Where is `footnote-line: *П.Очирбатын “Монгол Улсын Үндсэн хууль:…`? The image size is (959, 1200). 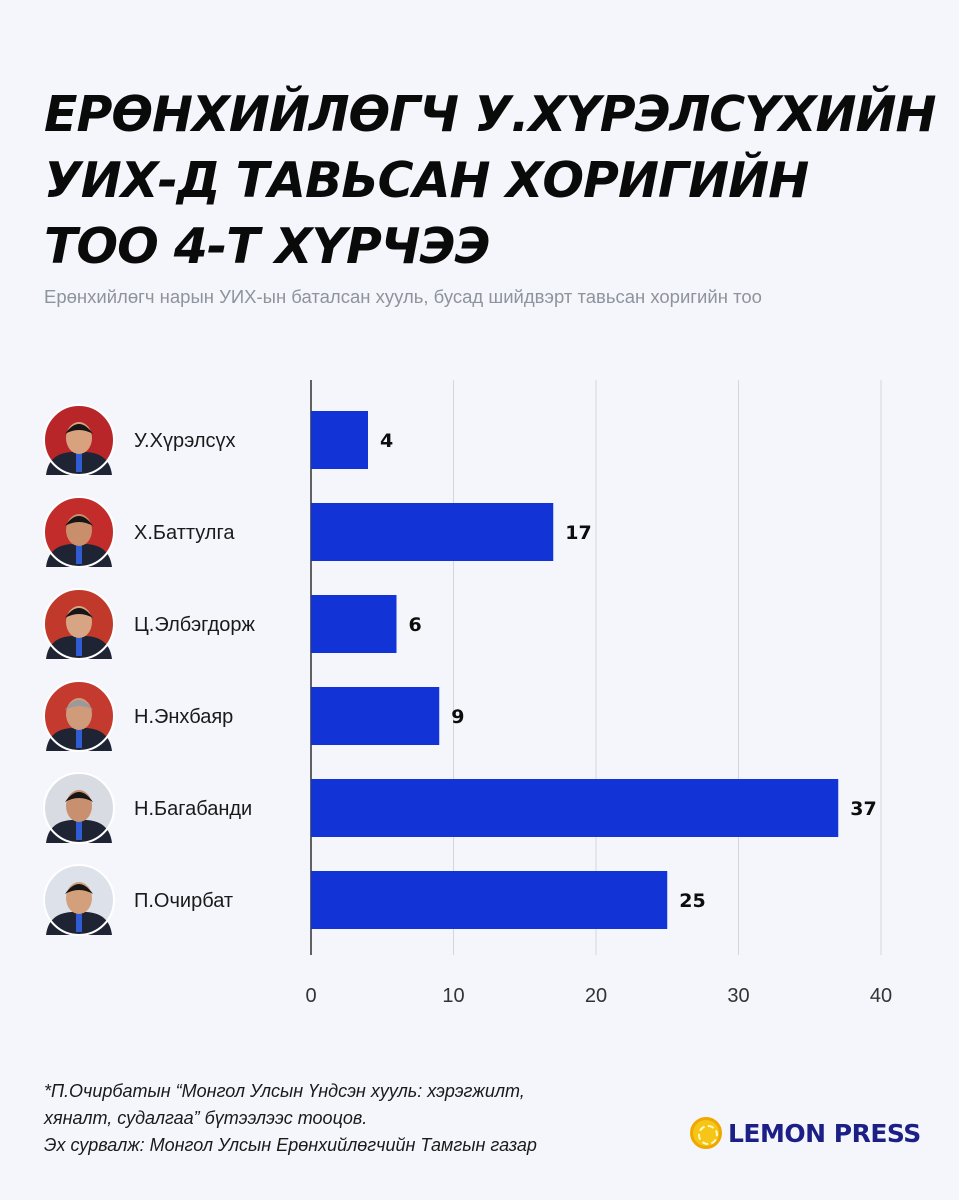
footnote-line: *П.Очирбатын “Монгол Улсын Үндсэн хууль:… is located at coordinates (284, 1091).